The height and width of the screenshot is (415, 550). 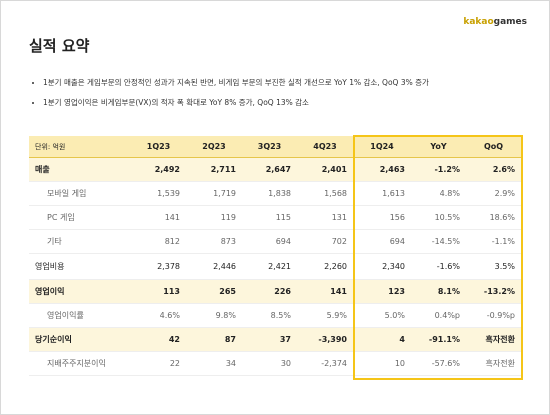 What do you see at coordinates (158, 169) in the screenshot?
I see `cell: 2,492` at bounding box center [158, 169].